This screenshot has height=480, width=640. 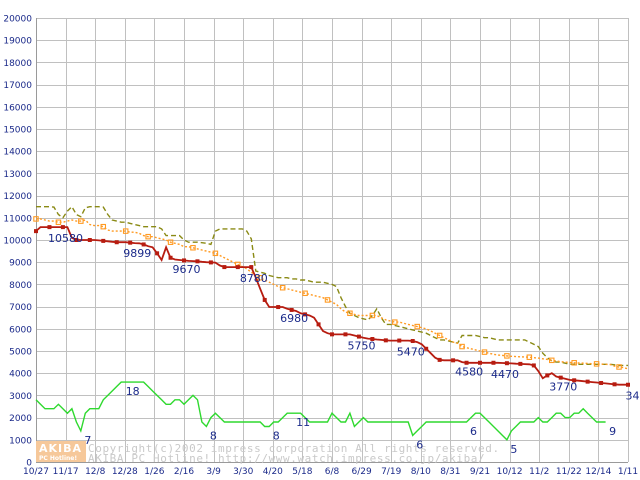 I want to click on y-axis-tick-label: 1000, so click(x=20, y=441).